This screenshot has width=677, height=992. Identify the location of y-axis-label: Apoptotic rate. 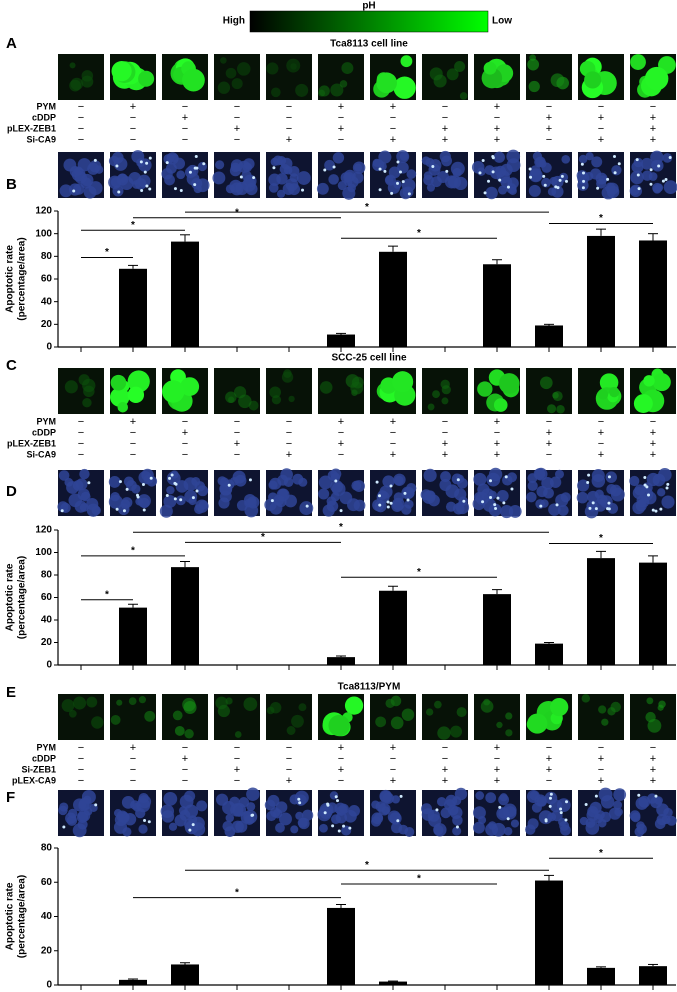
(10, 916).